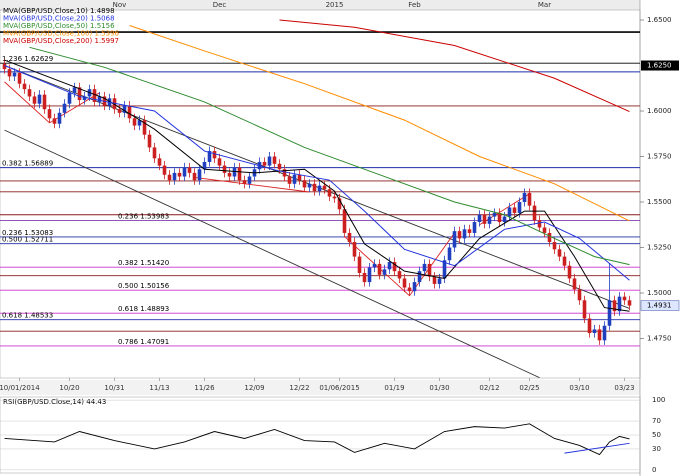 The height and width of the screenshot is (476, 680). What do you see at coordinates (489, 388) in the screenshot?
I see `x-tick-label: 02/12` at bounding box center [489, 388].